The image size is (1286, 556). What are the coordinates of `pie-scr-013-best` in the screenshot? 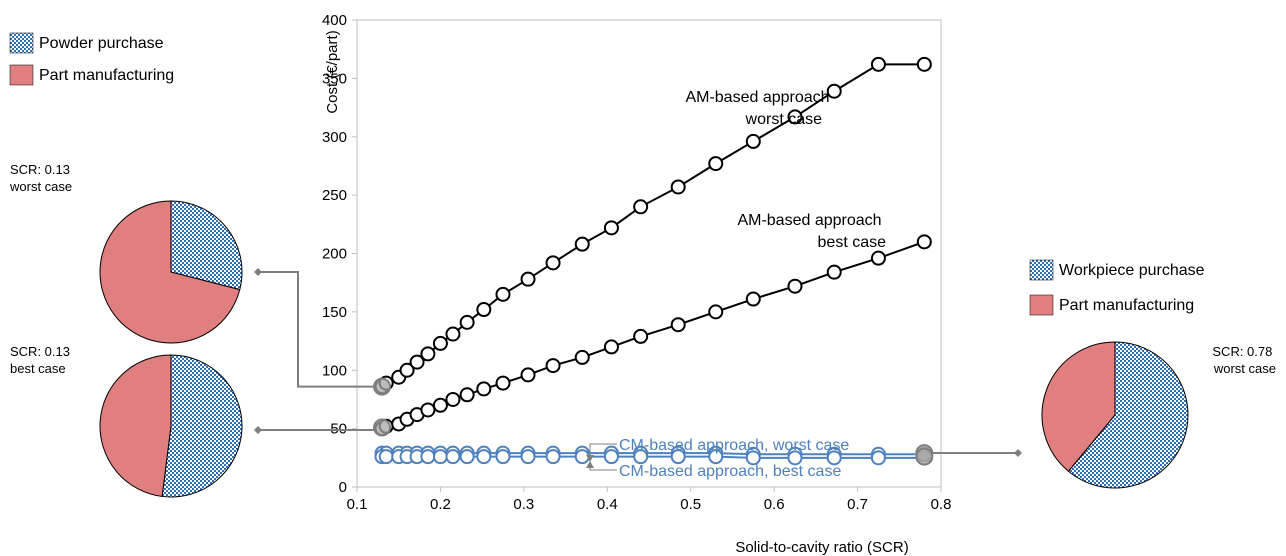 It's located at (171, 426).